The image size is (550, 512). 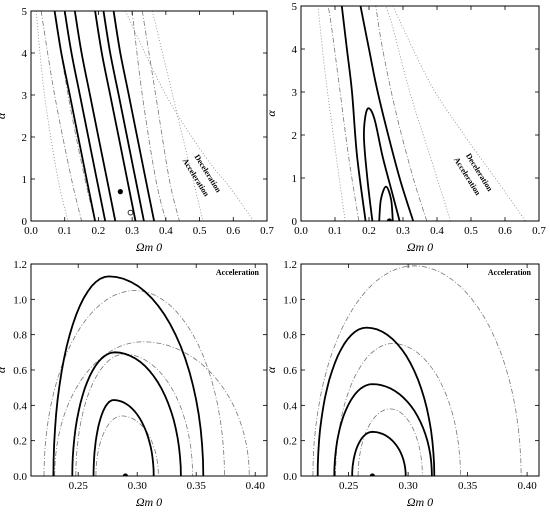 What do you see at coordinates (233, 231) in the screenshot?
I see `x-tick-label: 0.6` at bounding box center [233, 231].